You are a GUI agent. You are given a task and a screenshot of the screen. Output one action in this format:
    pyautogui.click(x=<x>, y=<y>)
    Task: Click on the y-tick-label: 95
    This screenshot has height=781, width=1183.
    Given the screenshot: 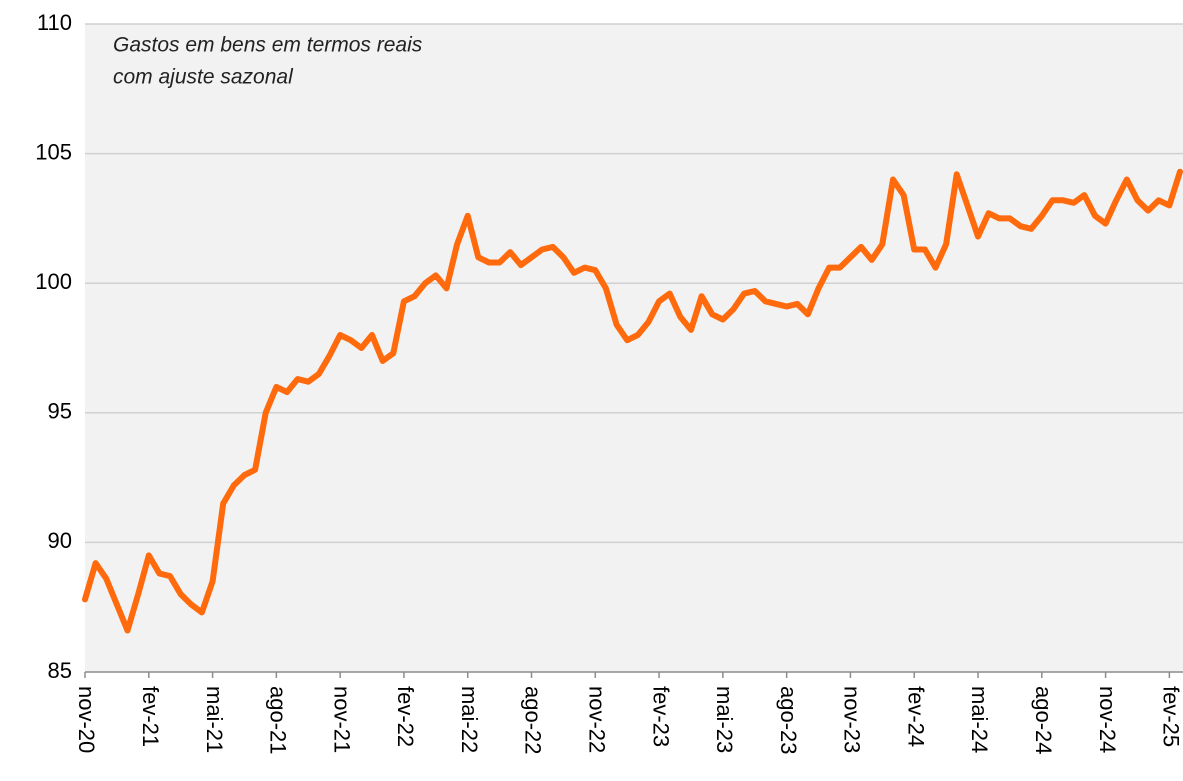 What is the action you would take?
    pyautogui.click(x=60, y=411)
    